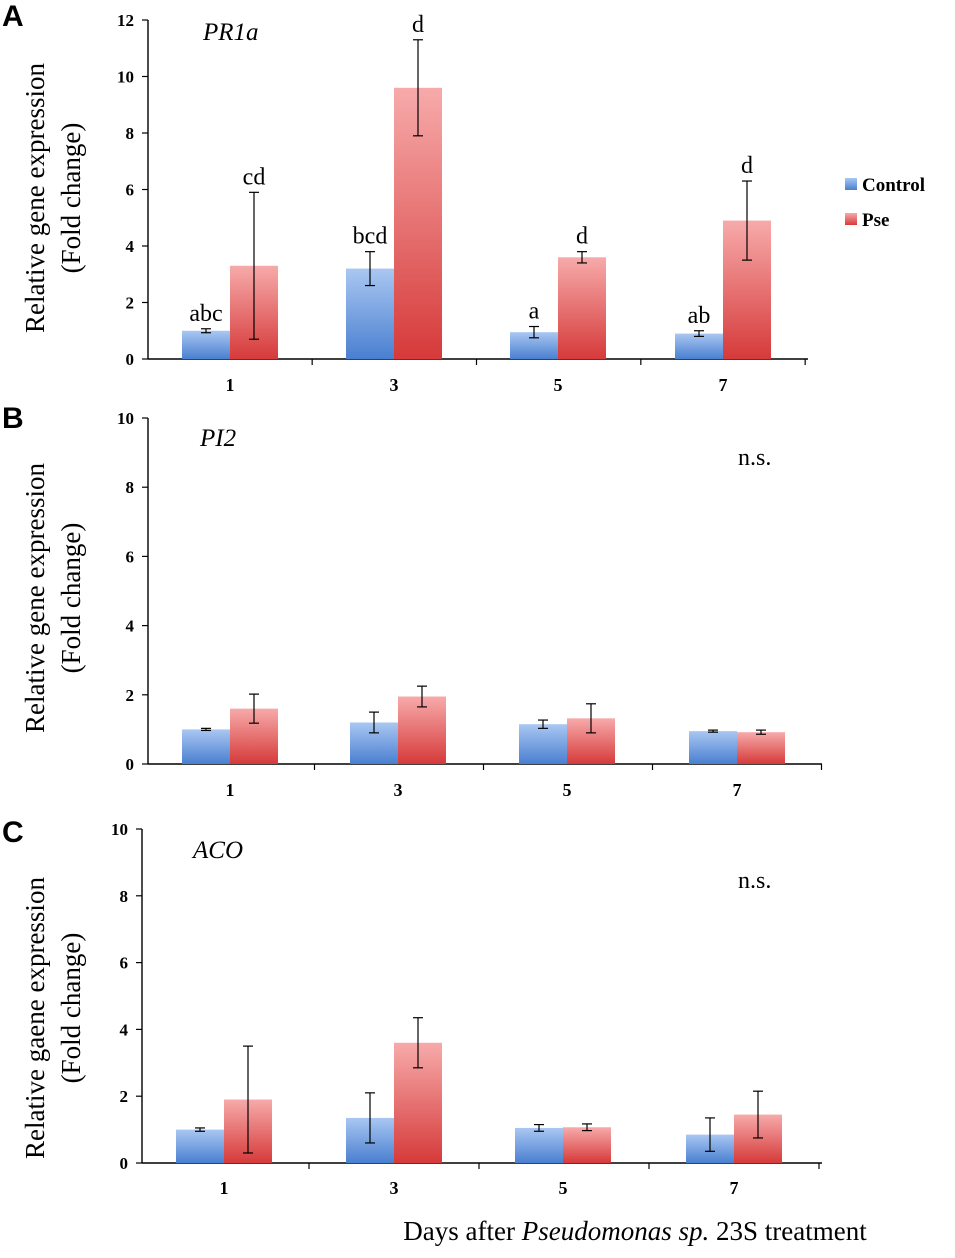  Describe the element at coordinates (851, 184) in the screenshot. I see `legend-swatch-control` at that location.